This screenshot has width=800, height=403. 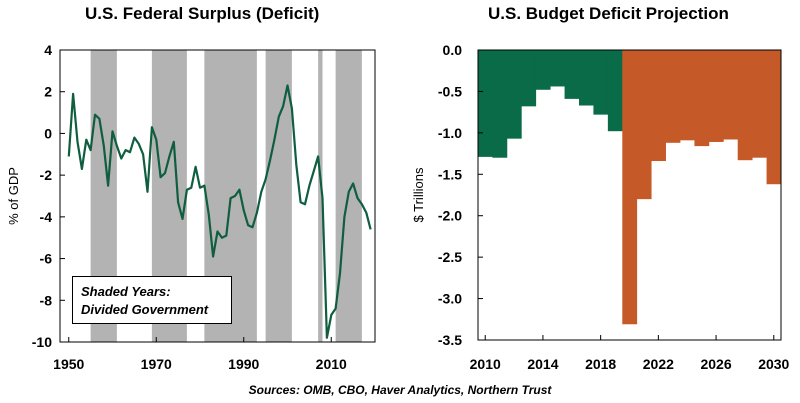 I want to click on right-xtick-label-3: 2022, so click(x=658, y=364).